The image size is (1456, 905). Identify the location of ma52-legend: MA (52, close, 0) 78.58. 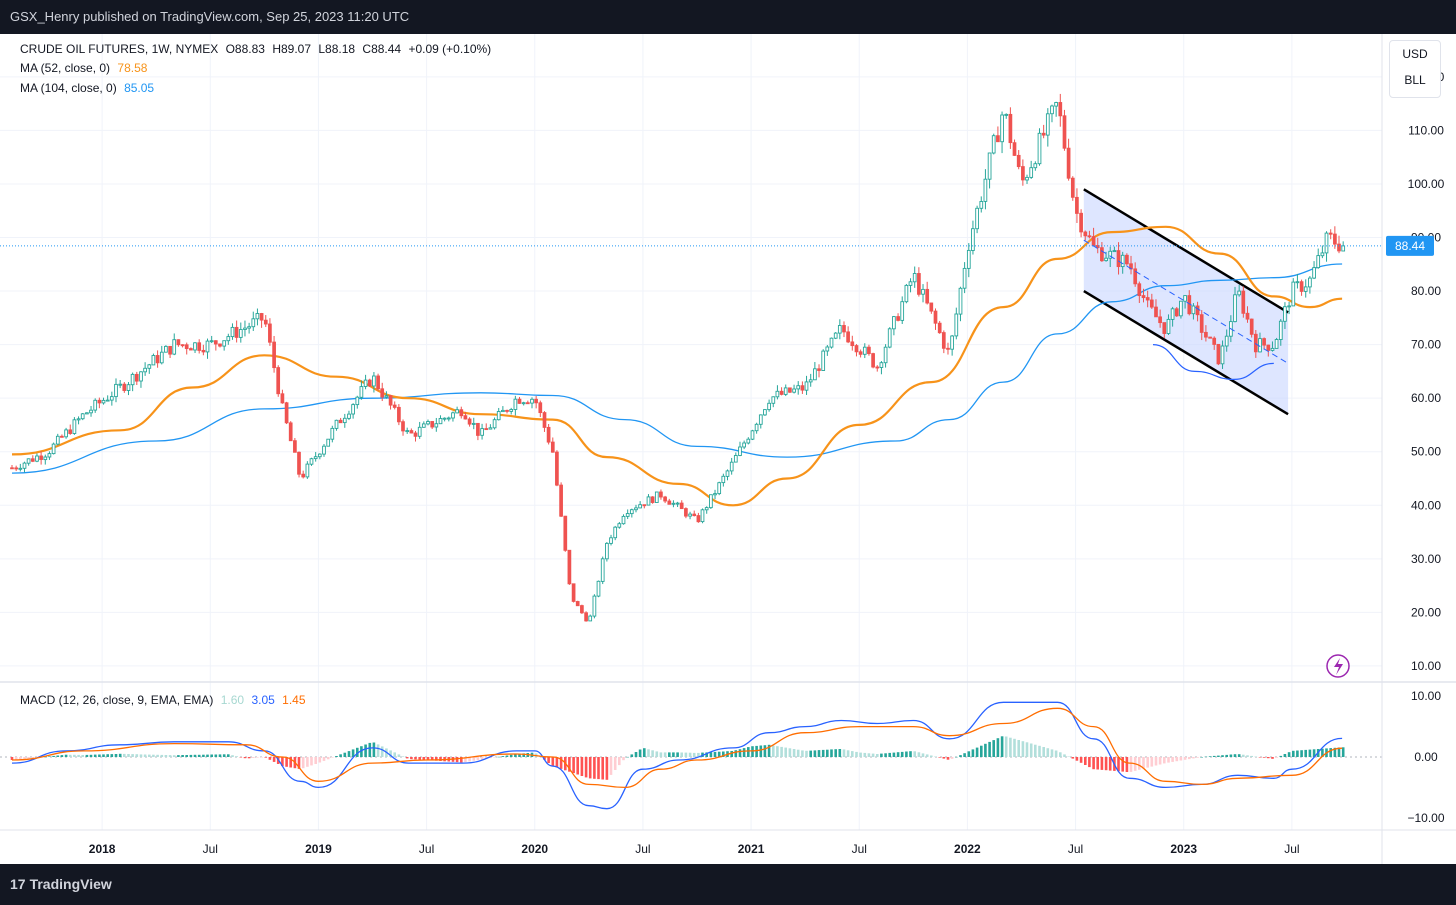
(85, 68).